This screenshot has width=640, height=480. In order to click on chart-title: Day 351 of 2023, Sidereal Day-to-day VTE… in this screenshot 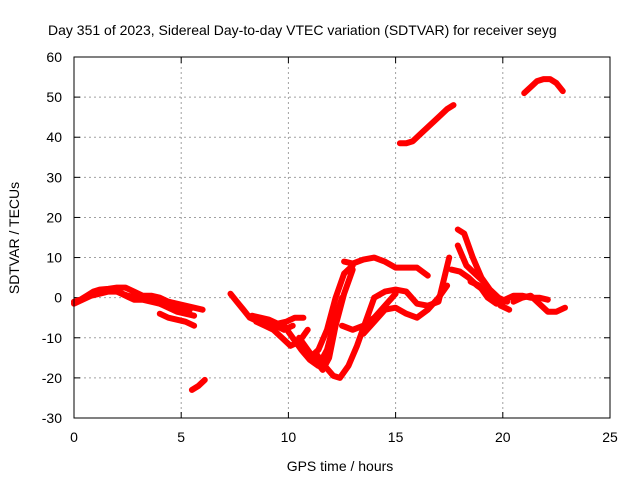, I will do `click(302, 30)`.